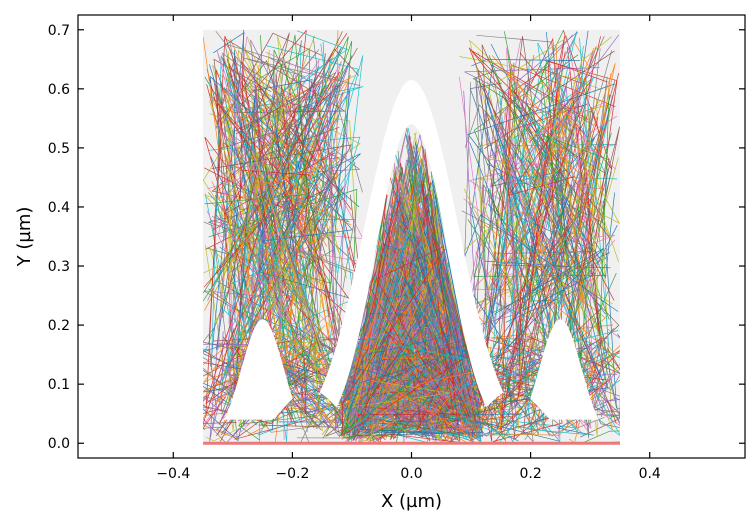  Describe the element at coordinates (530, 474) in the screenshot. I see `x-tick-label: 0.2` at that location.